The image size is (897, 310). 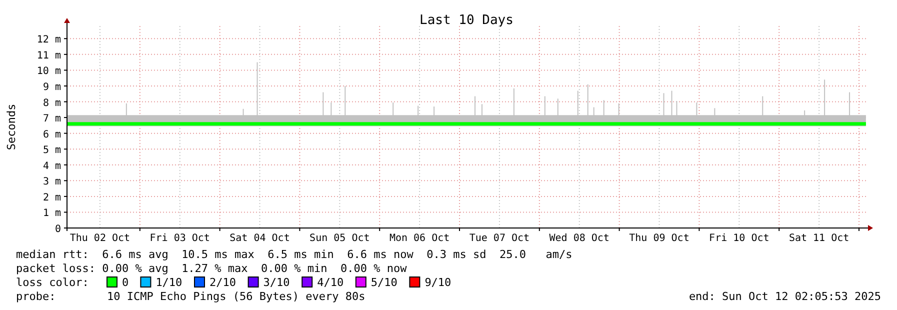 I want to click on y-tick-label: 11 m, so click(x=48, y=56).